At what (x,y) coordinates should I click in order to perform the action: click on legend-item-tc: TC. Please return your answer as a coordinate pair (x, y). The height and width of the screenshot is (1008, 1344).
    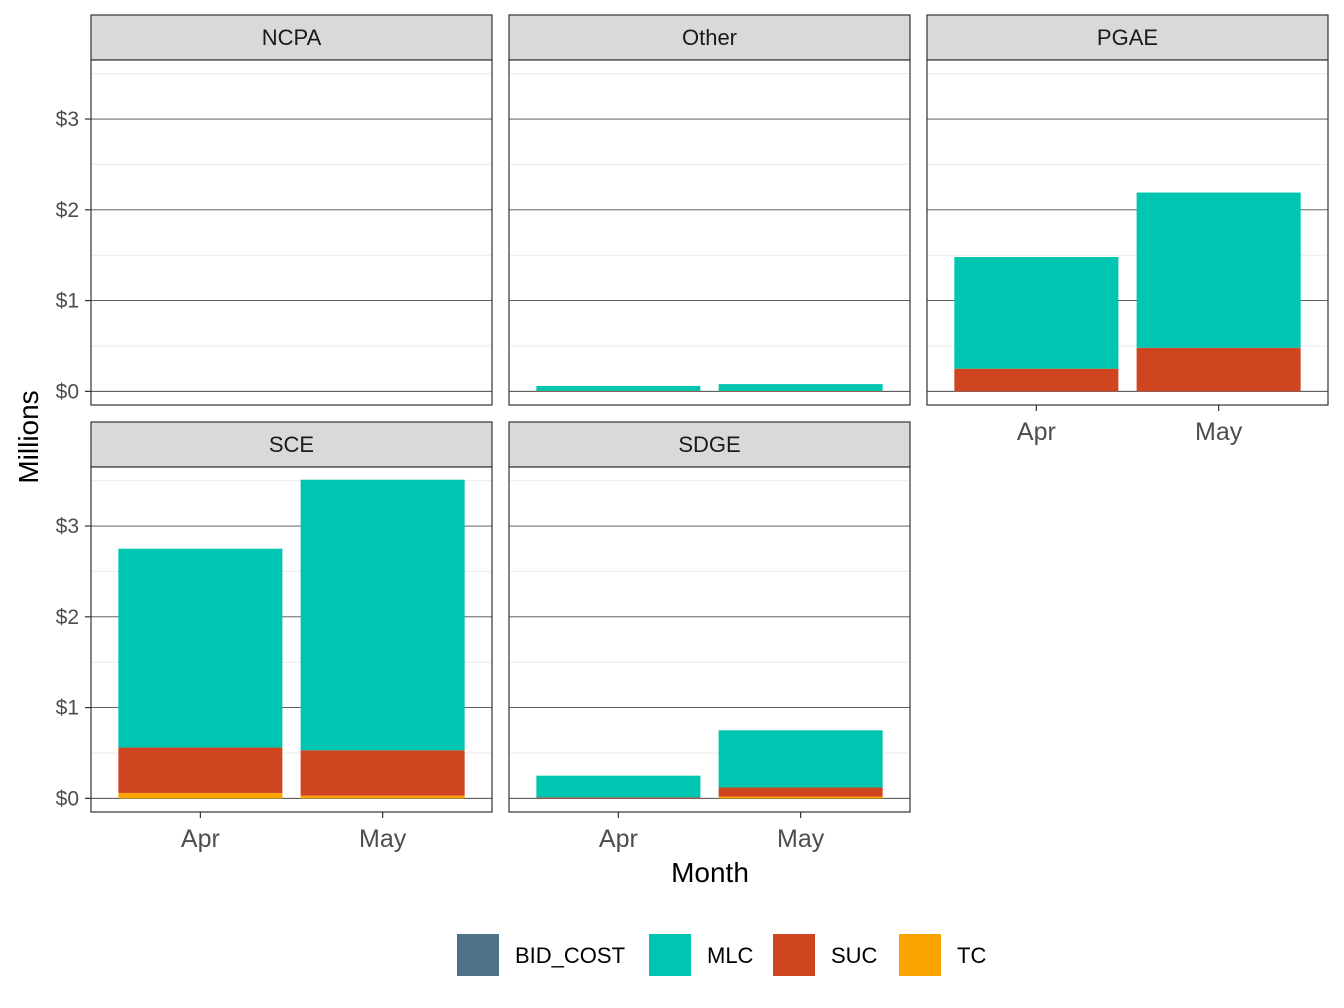
    Looking at the image, I should click on (942, 955).